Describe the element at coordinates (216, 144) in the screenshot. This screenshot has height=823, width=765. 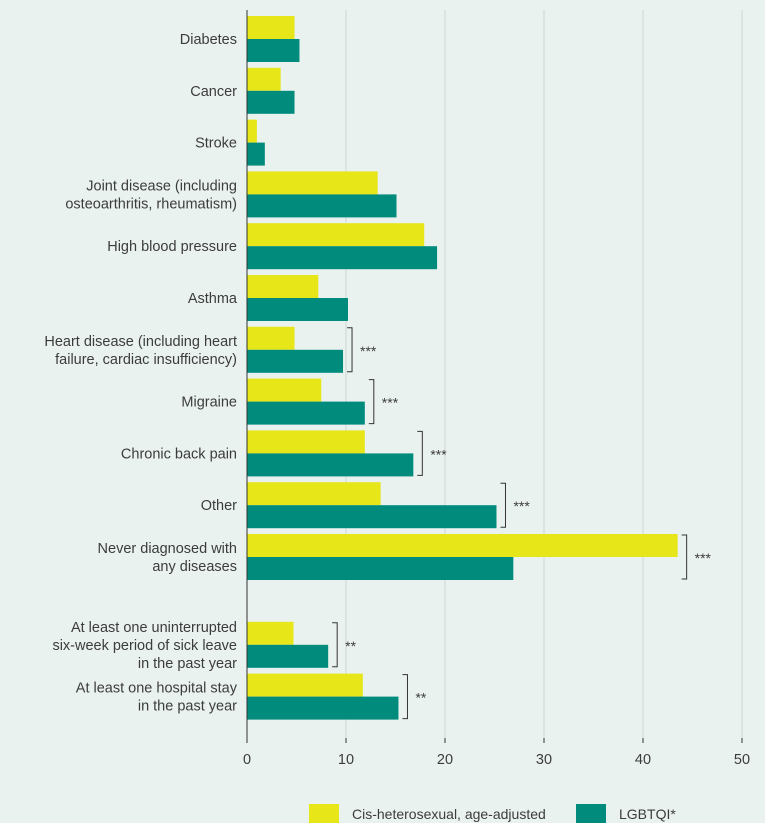
I see `category-label: Stroke` at that location.